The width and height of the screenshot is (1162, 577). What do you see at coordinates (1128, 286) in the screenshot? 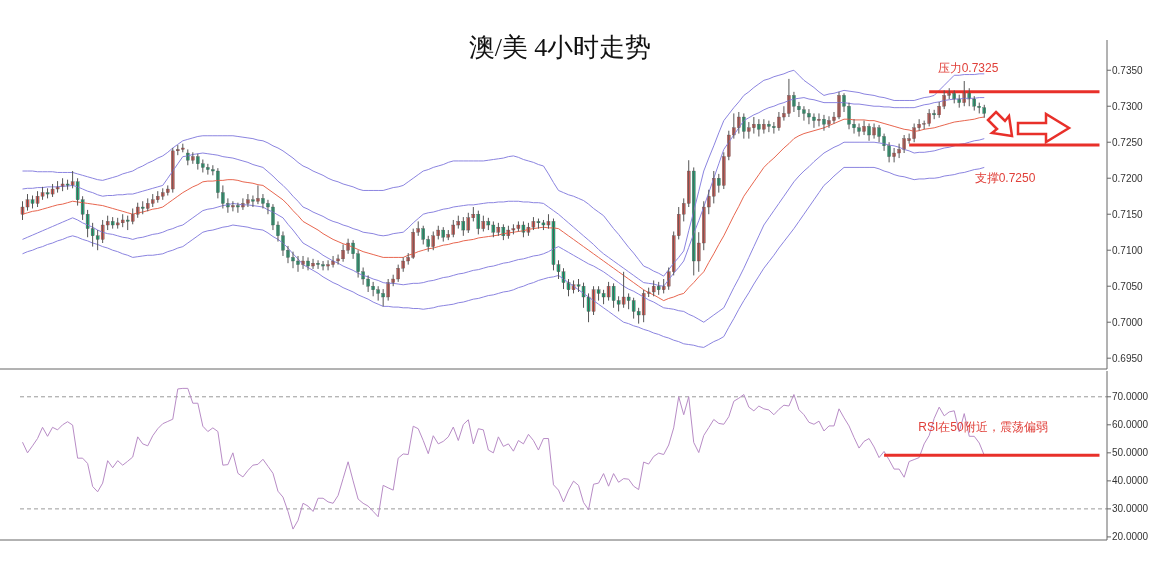
I see `y-tick-label: 0.7050` at bounding box center [1128, 286].